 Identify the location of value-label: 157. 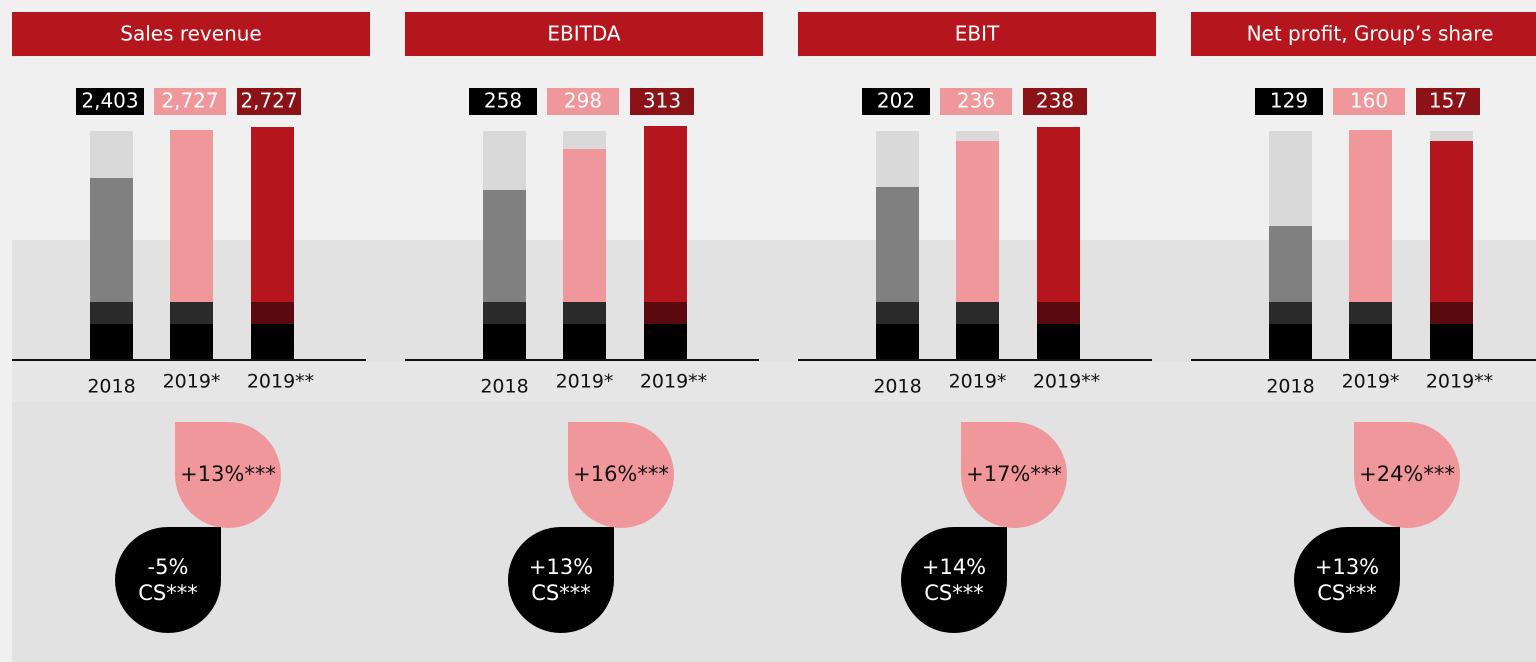
(1448, 101).